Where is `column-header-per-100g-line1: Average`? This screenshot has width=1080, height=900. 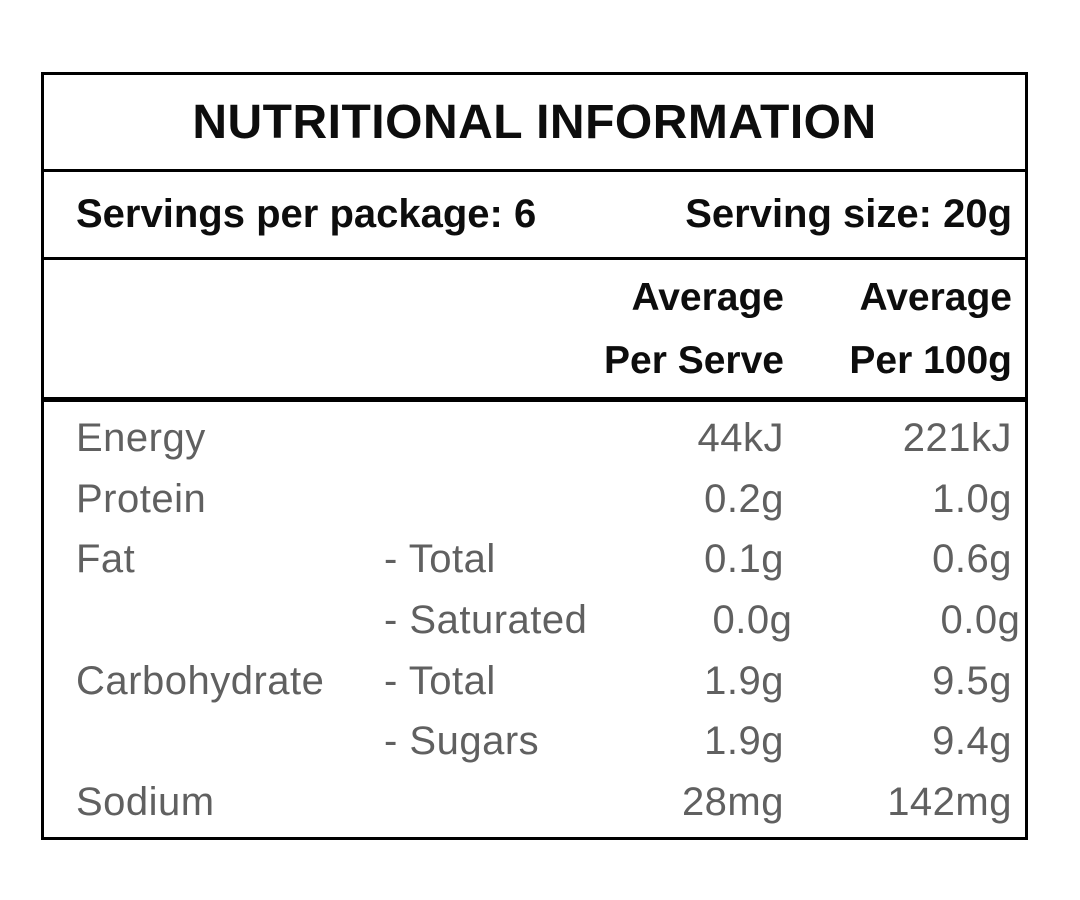
column-header-per-100g-line1: Average is located at coordinates (935, 297).